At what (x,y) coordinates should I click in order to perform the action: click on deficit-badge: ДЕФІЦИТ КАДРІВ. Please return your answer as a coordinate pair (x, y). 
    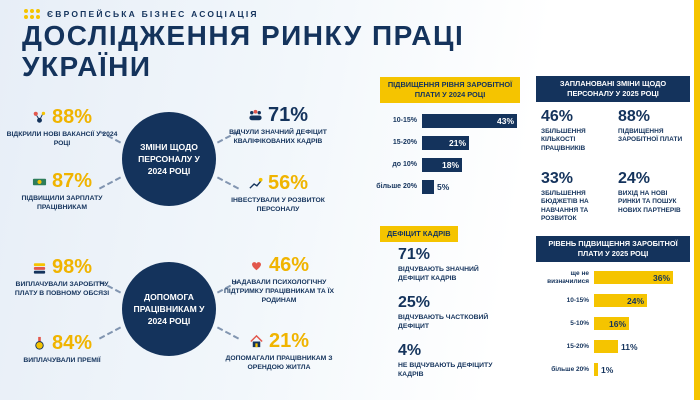
    Looking at the image, I should click on (419, 234).